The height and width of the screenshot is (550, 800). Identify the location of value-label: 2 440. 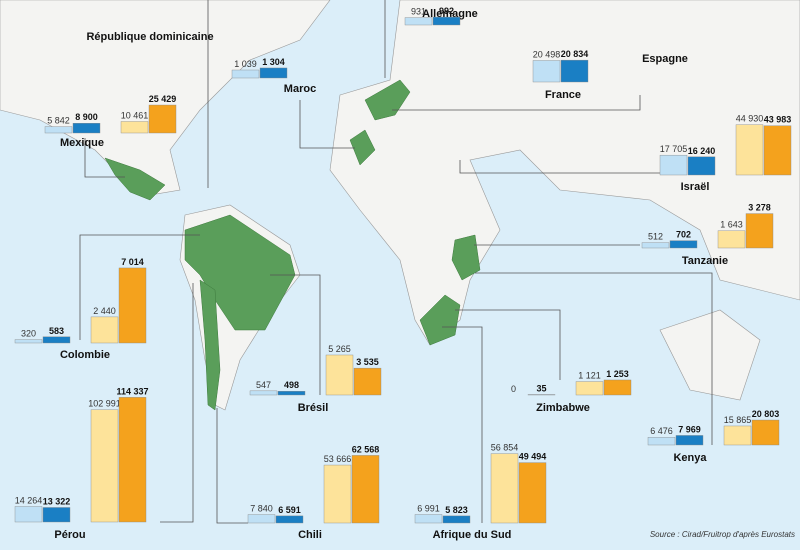
(104, 311).